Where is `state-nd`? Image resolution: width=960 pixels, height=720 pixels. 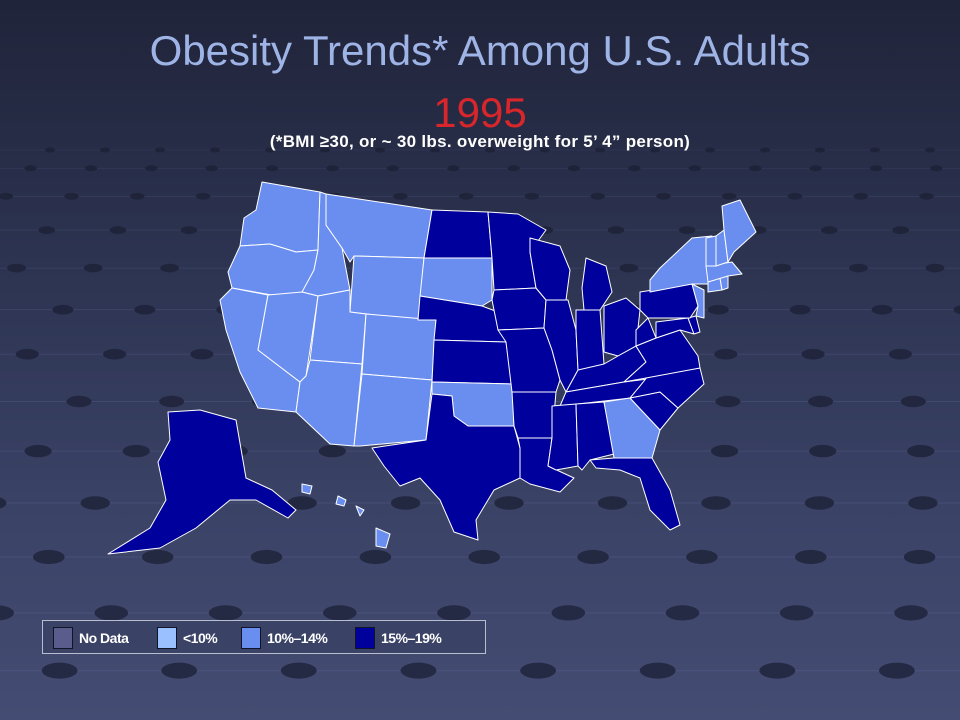
state-nd is located at coordinates (458, 234).